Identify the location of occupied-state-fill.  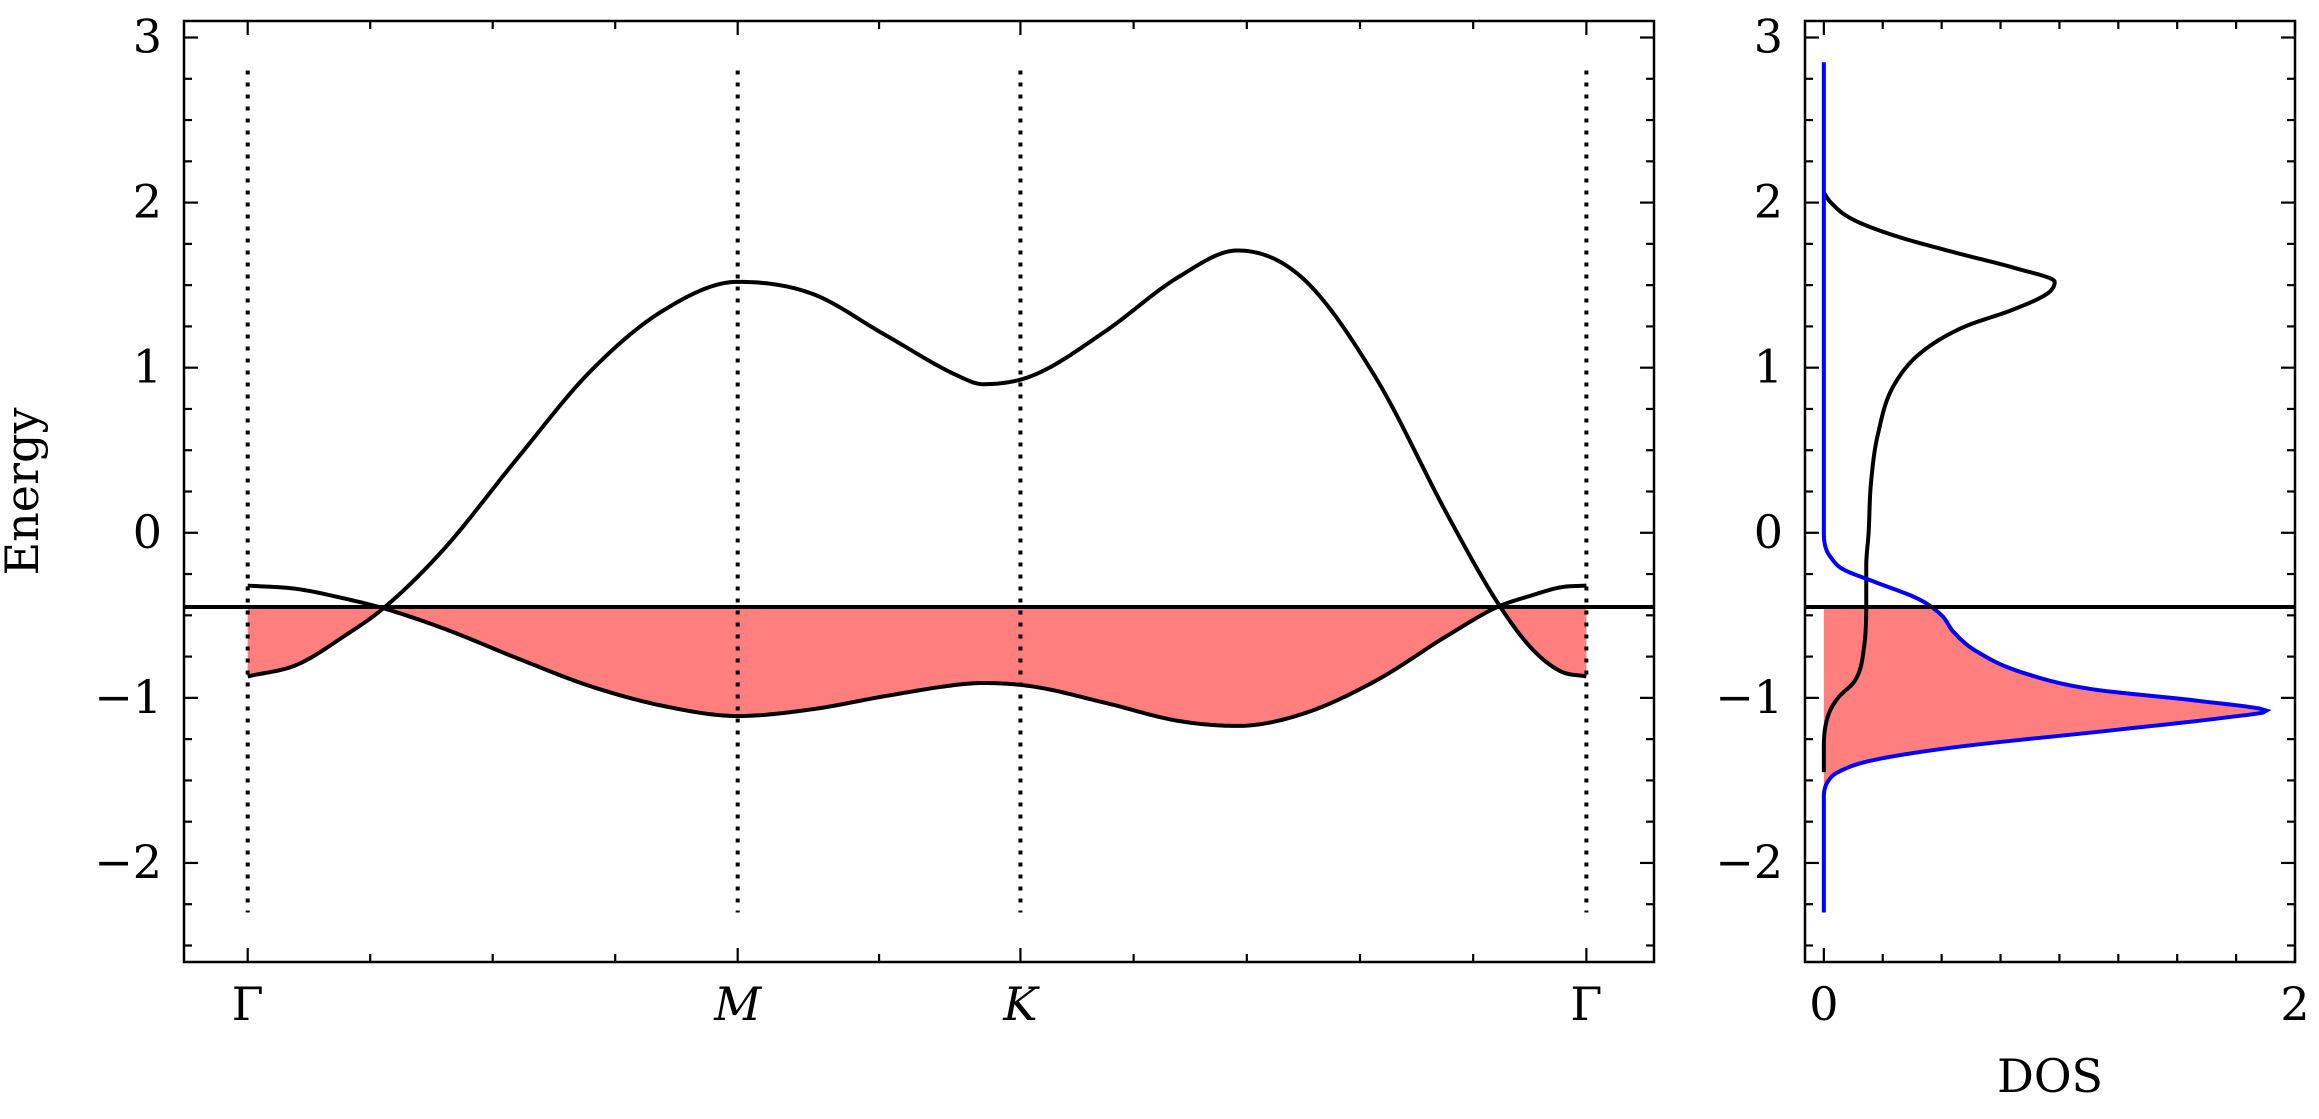
(917, 666).